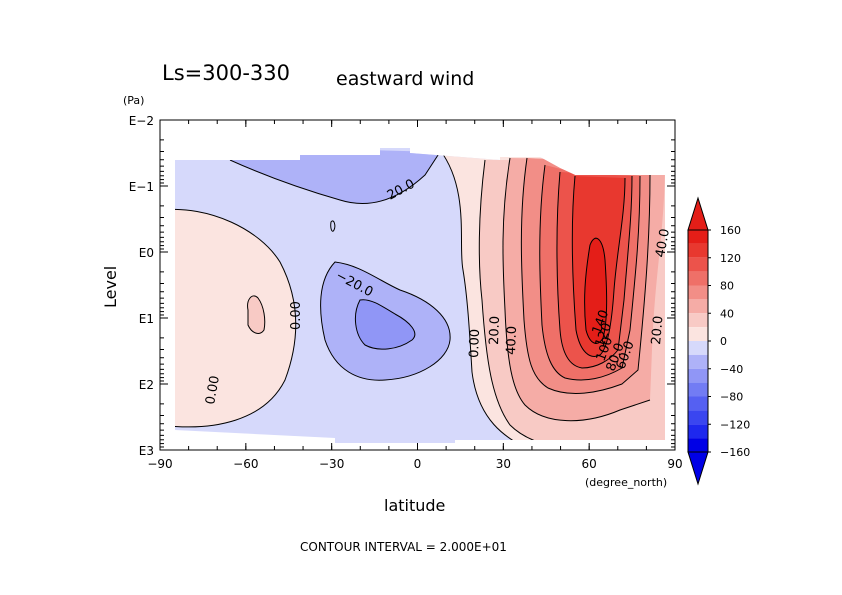 The height and width of the screenshot is (595, 842). I want to click on contour-line-zero-north, so click(485, 296).